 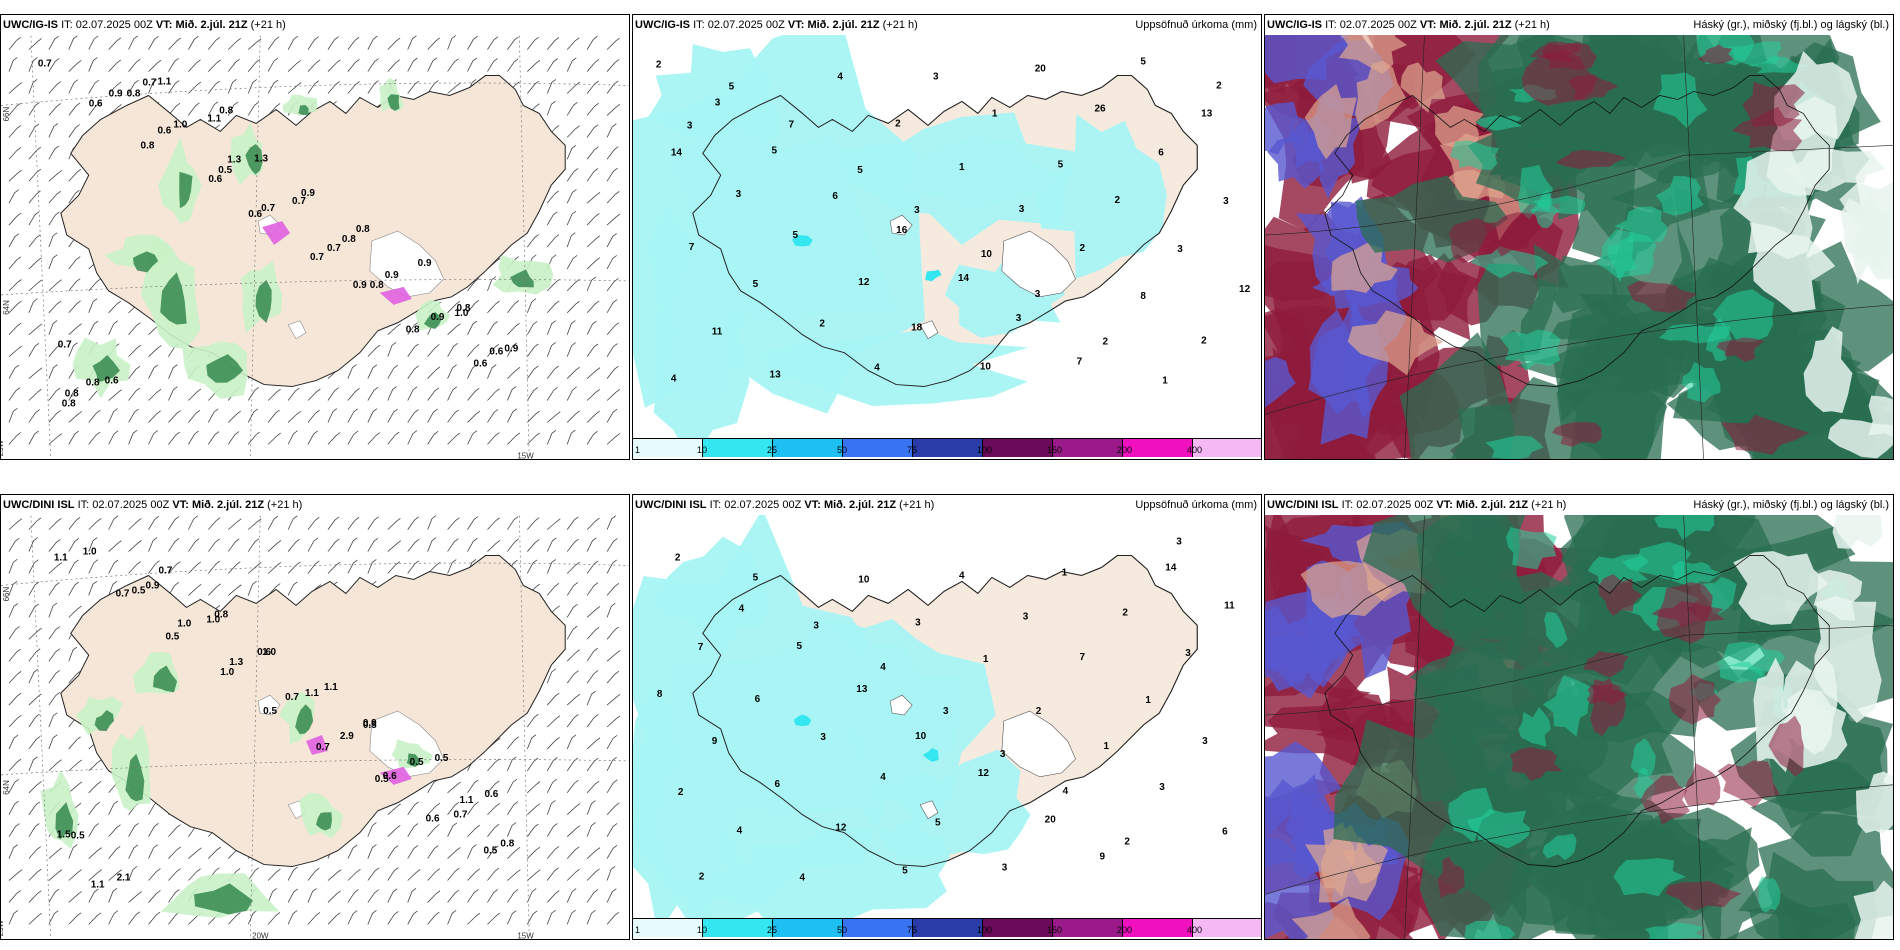 What do you see at coordinates (260, 935) in the screenshot?
I see `svg-text: 20W` at bounding box center [260, 935].